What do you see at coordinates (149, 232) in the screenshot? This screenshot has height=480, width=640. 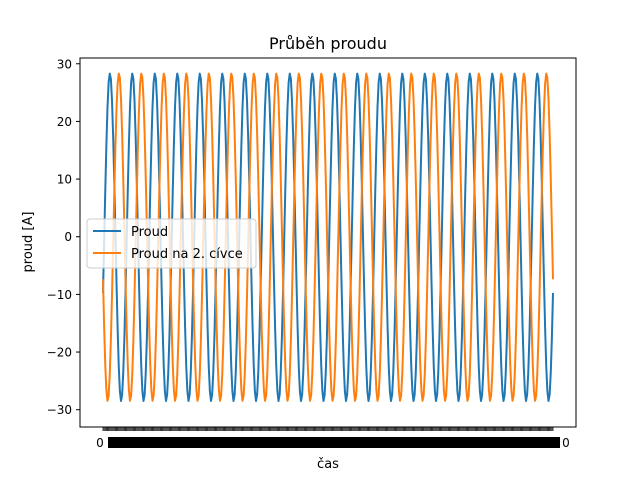 I see `legend-label-proud: Proud` at bounding box center [149, 232].